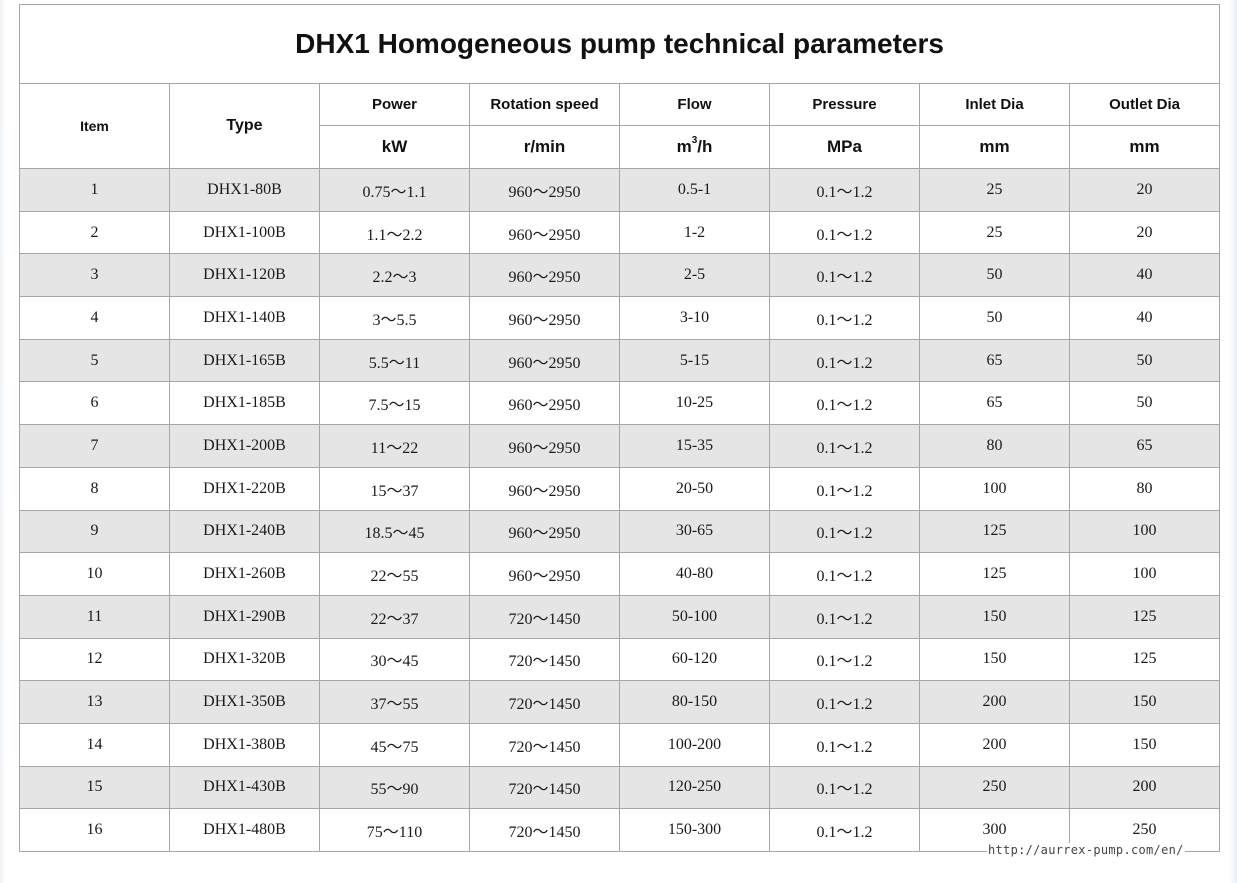  Describe the element at coordinates (244, 126) in the screenshot. I see `header-type: Type` at that location.